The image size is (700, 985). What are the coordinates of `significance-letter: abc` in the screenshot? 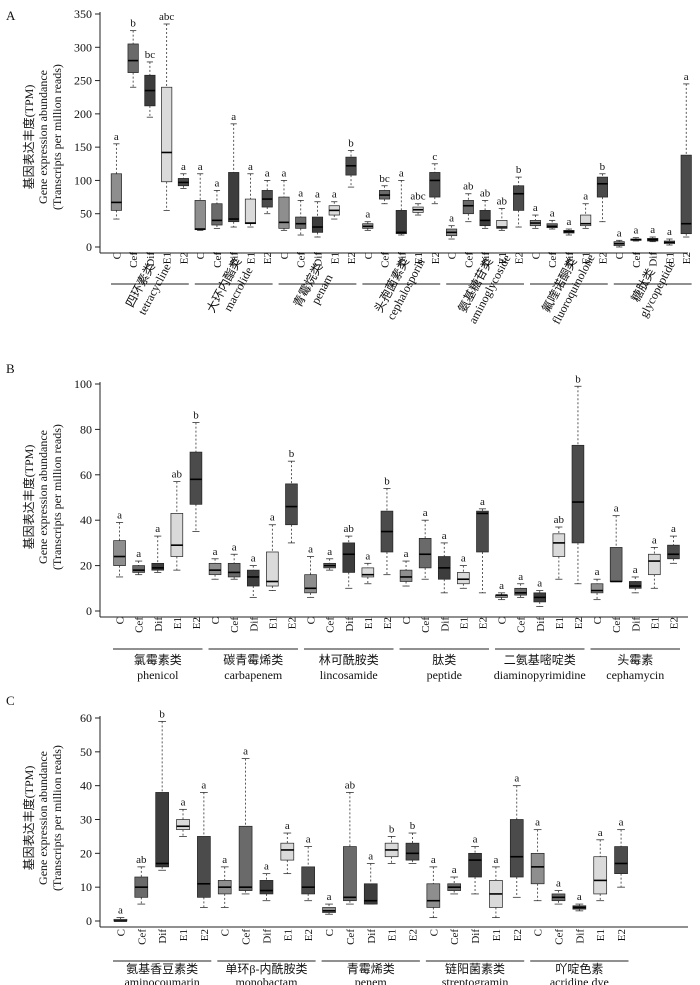 It's located at (166, 17).